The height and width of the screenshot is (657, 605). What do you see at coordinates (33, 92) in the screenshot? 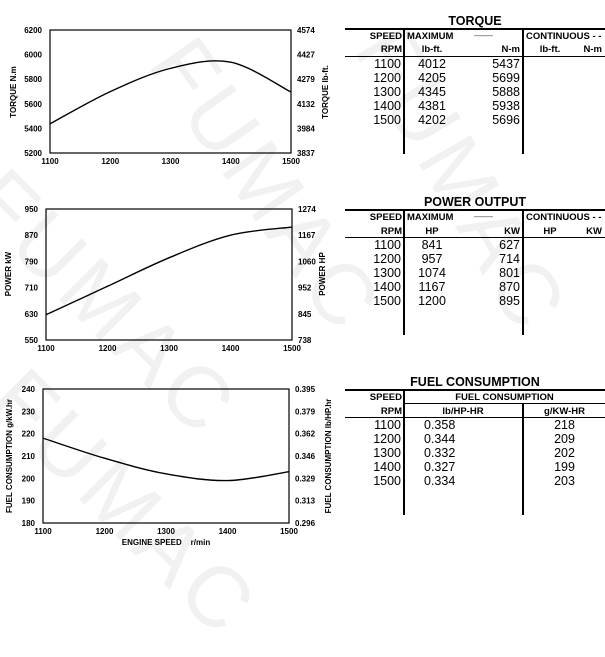
I see `left-y-ticks: 6200 6000 5800 5600 5400 5200` at bounding box center [33, 92].